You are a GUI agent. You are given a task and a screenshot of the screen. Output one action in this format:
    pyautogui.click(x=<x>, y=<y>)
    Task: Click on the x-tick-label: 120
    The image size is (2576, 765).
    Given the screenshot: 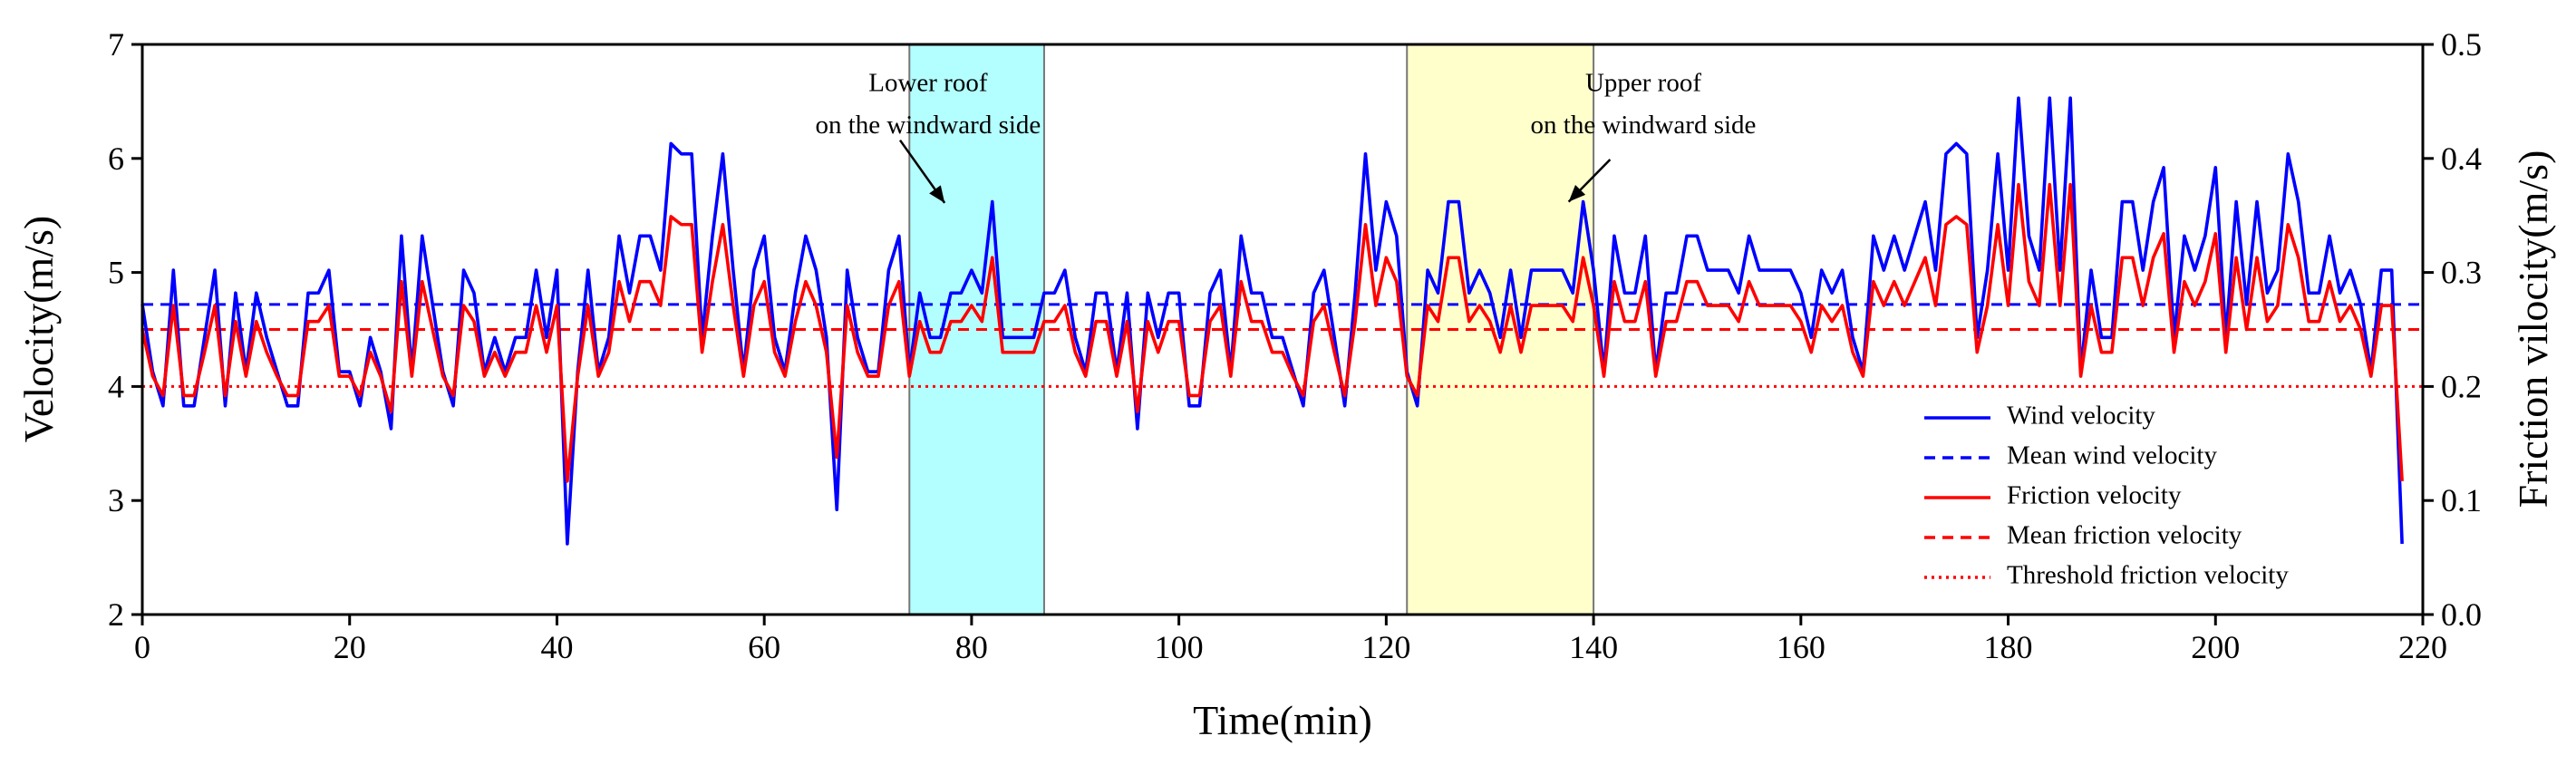 What is the action you would take?
    pyautogui.click(x=1385, y=647)
    